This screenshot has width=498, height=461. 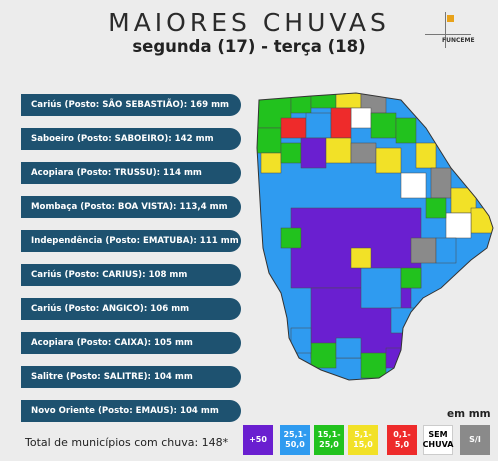 What do you see at coordinates (295, 440) in the screenshot?
I see `legend-item: 25,1-50,0` at bounding box center [295, 440].